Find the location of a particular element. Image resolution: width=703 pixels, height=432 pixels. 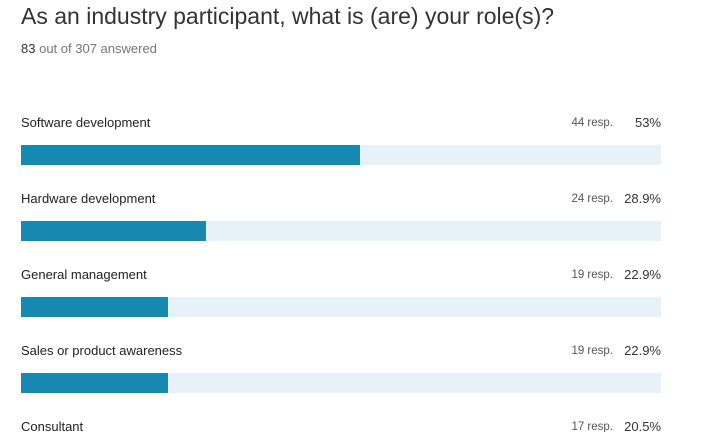

option-label: Consultant is located at coordinates (52, 425).